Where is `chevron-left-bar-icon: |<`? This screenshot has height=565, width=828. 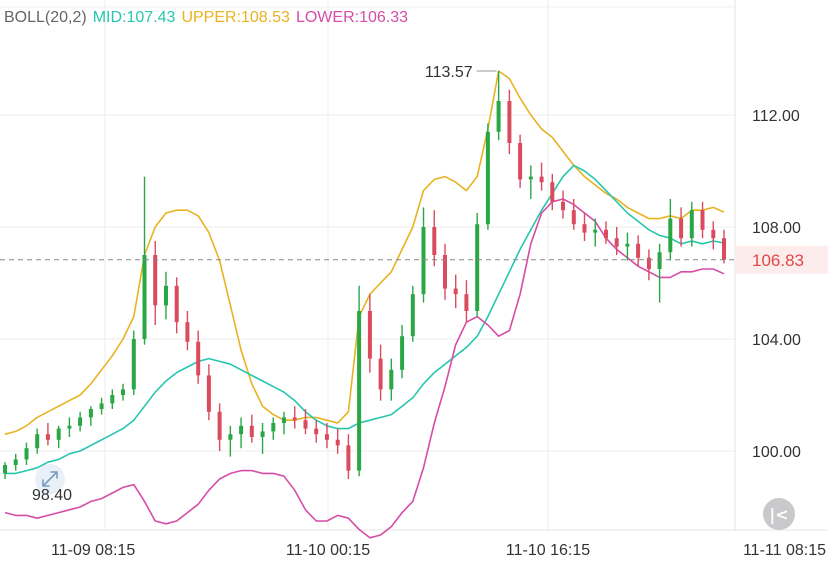 chevron-left-bar-icon: |< is located at coordinates (779, 514).